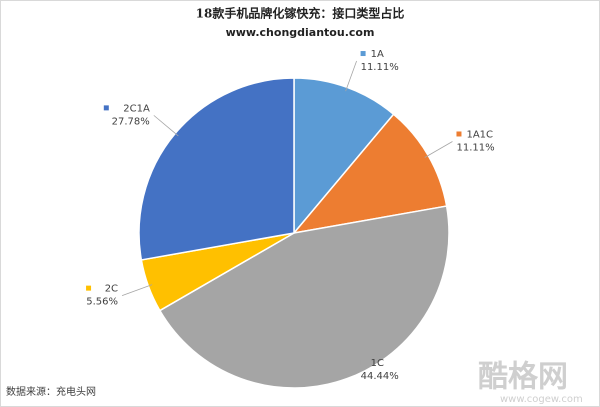 Image resolution: width=600 pixels, height=407 pixels. What do you see at coordinates (523, 377) in the screenshot?
I see `watermark: 酷格网` at bounding box center [523, 377].